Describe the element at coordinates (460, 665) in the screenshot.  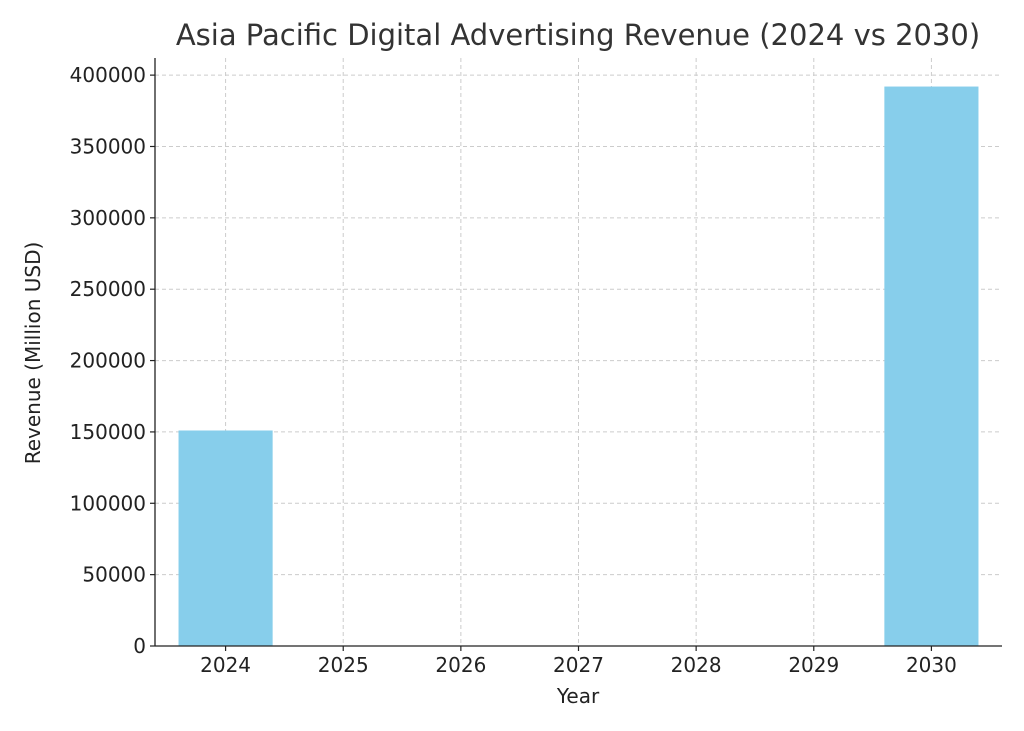
I see `x-tick-label: 2026` at that location.